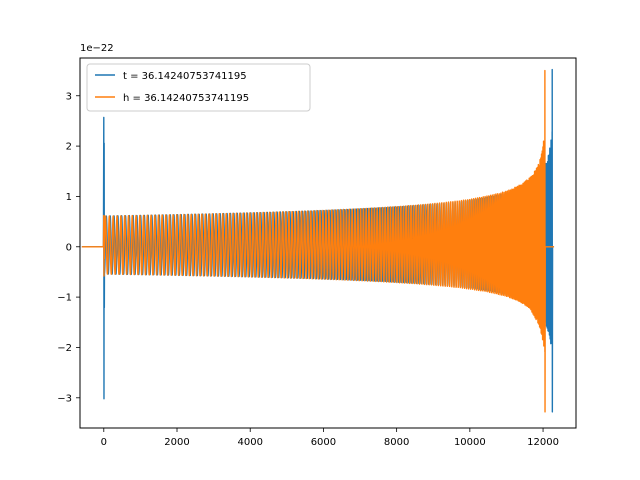 This screenshot has width=640, height=480. Describe the element at coordinates (97, 48) in the screenshot. I see `y-offset-label: 1e−22` at that location.